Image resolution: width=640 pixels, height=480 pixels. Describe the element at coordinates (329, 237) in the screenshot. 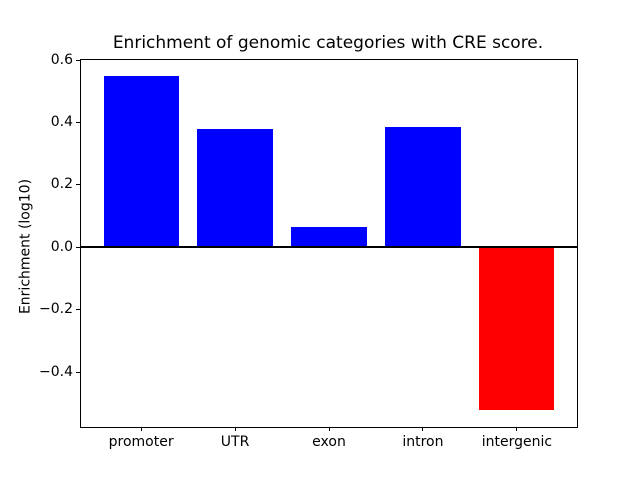

I see `bar-exon` at that location.